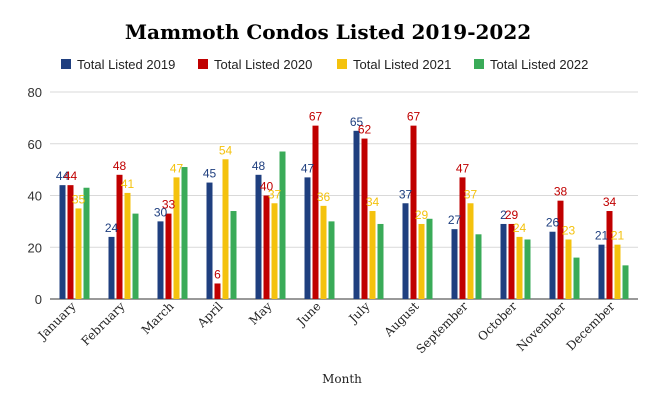 The width and height of the screenshot is (656, 406). Describe the element at coordinates (102, 323) in the screenshot. I see `x-tick-label: February` at that location.